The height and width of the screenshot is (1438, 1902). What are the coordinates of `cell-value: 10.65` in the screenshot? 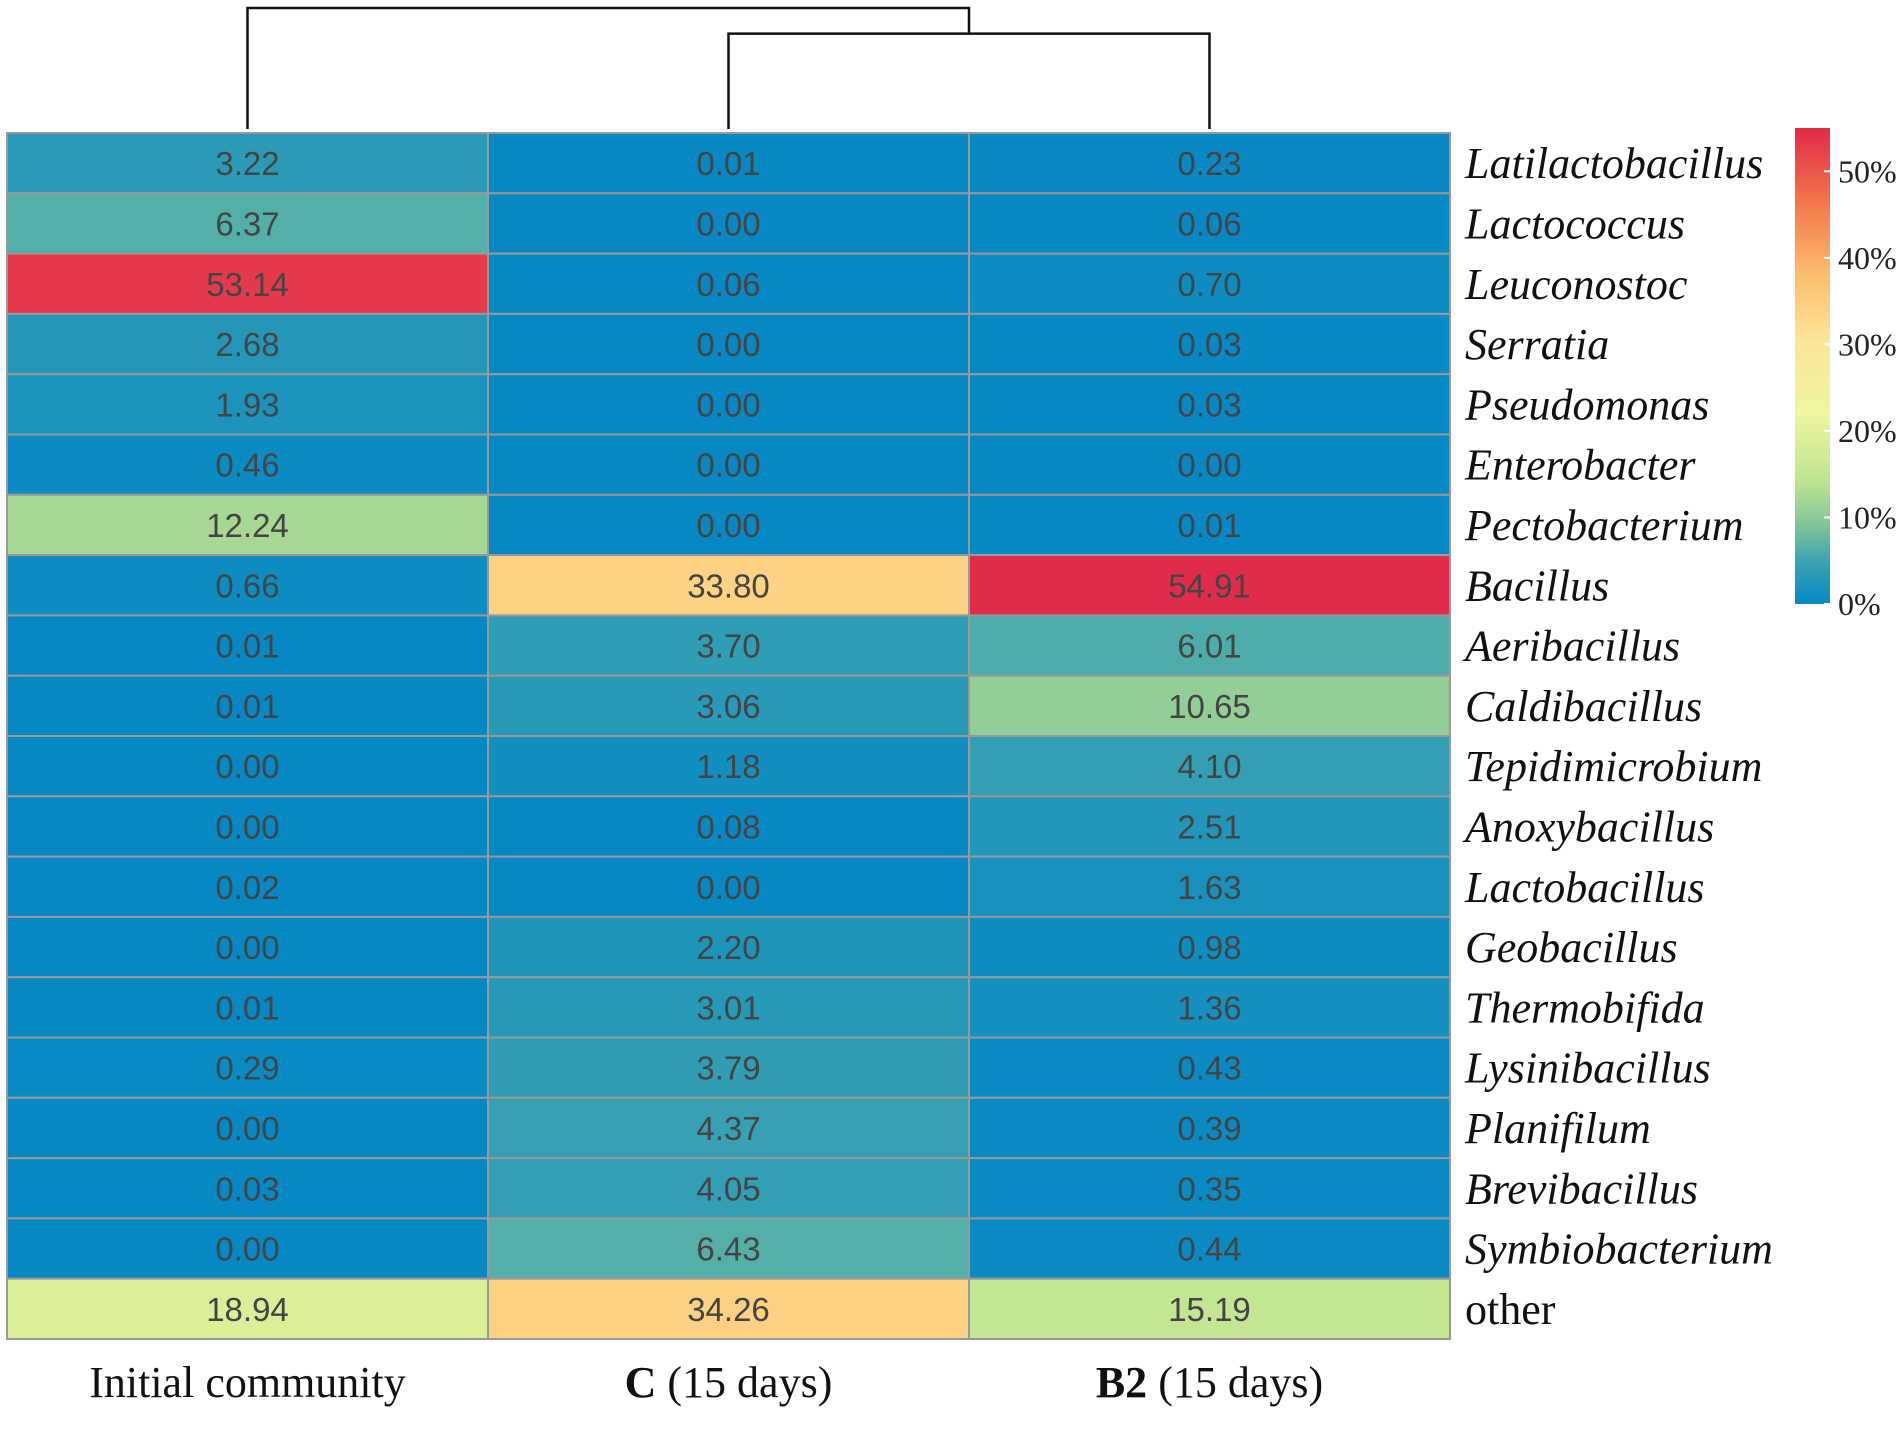 It's located at (1209, 706).